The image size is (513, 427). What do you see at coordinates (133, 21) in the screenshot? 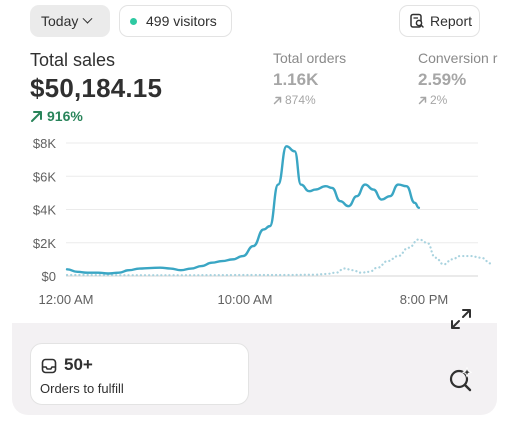
I see `status-dot-icon` at bounding box center [133, 21].